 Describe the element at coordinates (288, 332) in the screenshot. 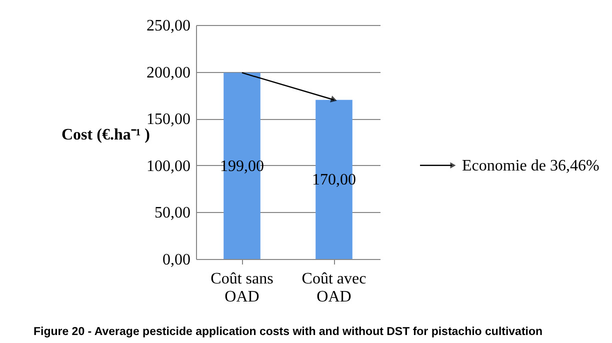

I see `text: Figure 20 - Average pesticide application costs with and without DST for pistachio cultivation` at that location.